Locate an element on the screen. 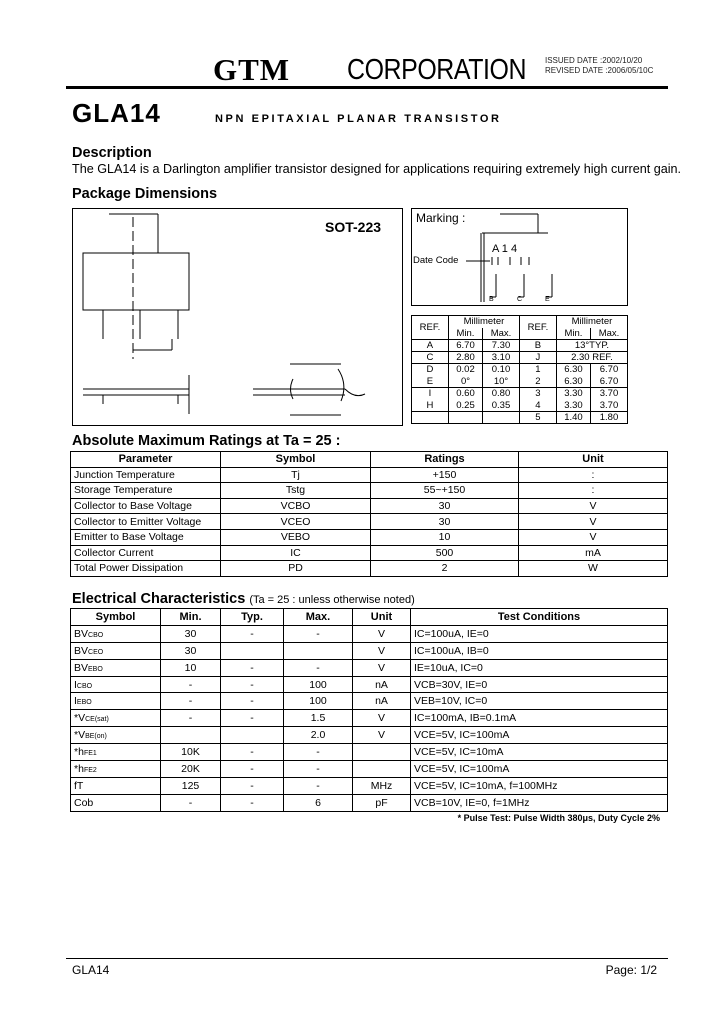 The height and width of the screenshot is (1012, 720). rating-value: 2 is located at coordinates (444, 568).